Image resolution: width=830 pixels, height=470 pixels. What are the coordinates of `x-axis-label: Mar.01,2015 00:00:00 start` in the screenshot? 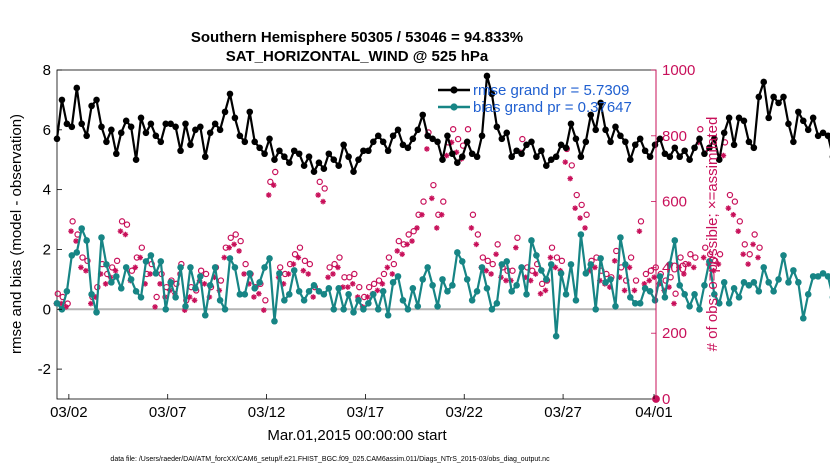 It's located at (357, 435).